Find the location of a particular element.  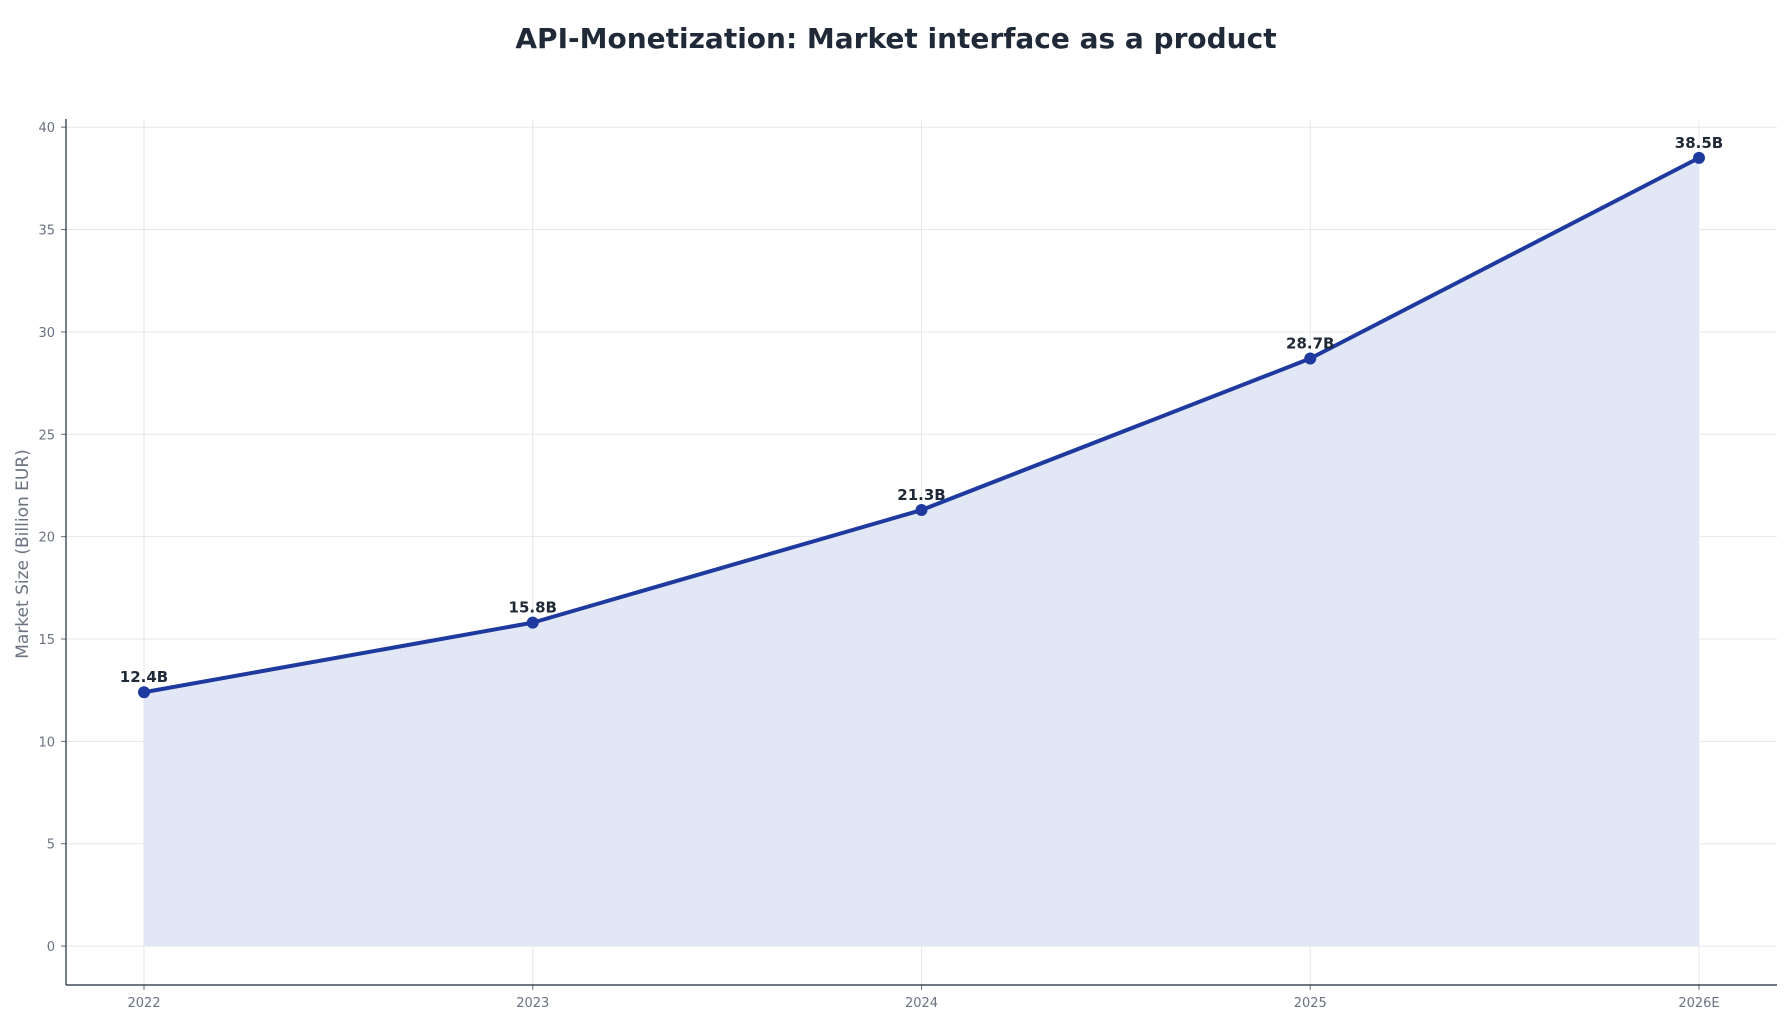

x-tick-label: 2024 is located at coordinates (921, 1003).